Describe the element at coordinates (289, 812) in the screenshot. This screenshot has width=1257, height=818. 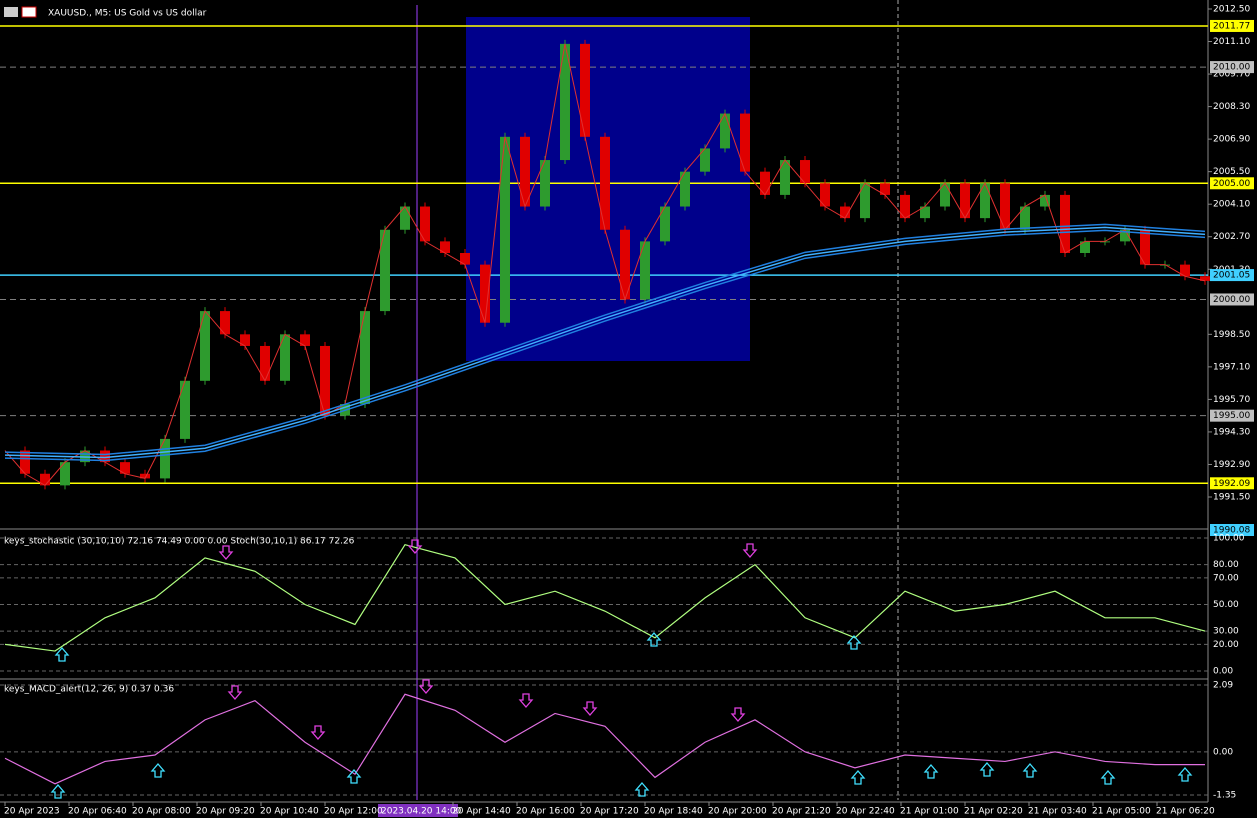
I see `x-tick-label: 20 Apr 10:40` at that location.